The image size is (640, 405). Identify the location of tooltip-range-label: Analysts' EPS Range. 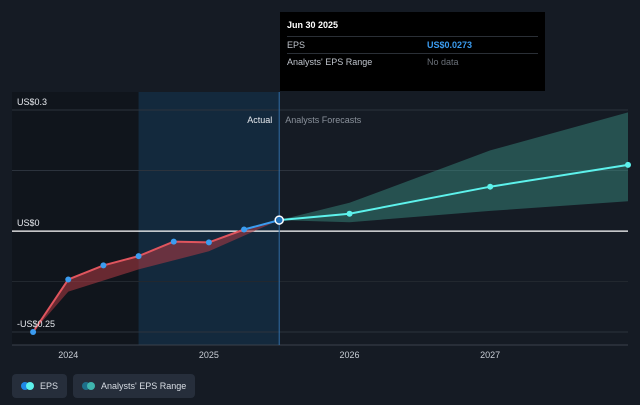
(330, 62).